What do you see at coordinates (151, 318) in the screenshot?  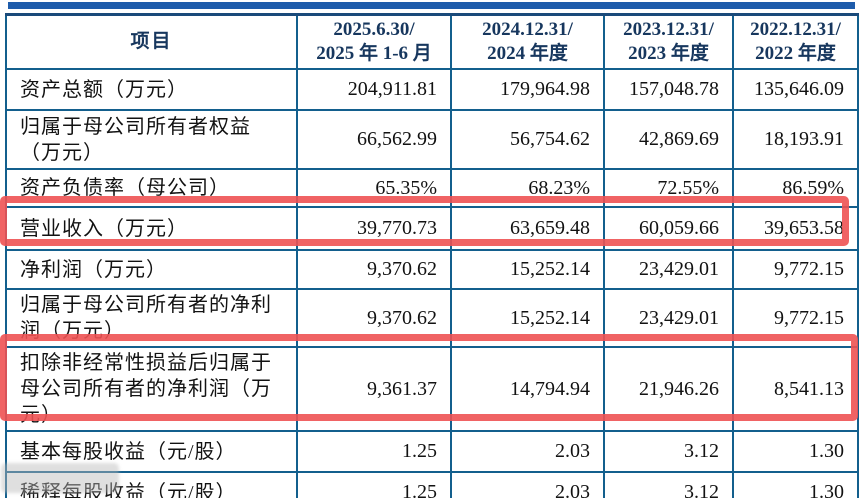 I see `row-label-cell: 归属于母公司所有者的净利润（万元）` at bounding box center [151, 318].